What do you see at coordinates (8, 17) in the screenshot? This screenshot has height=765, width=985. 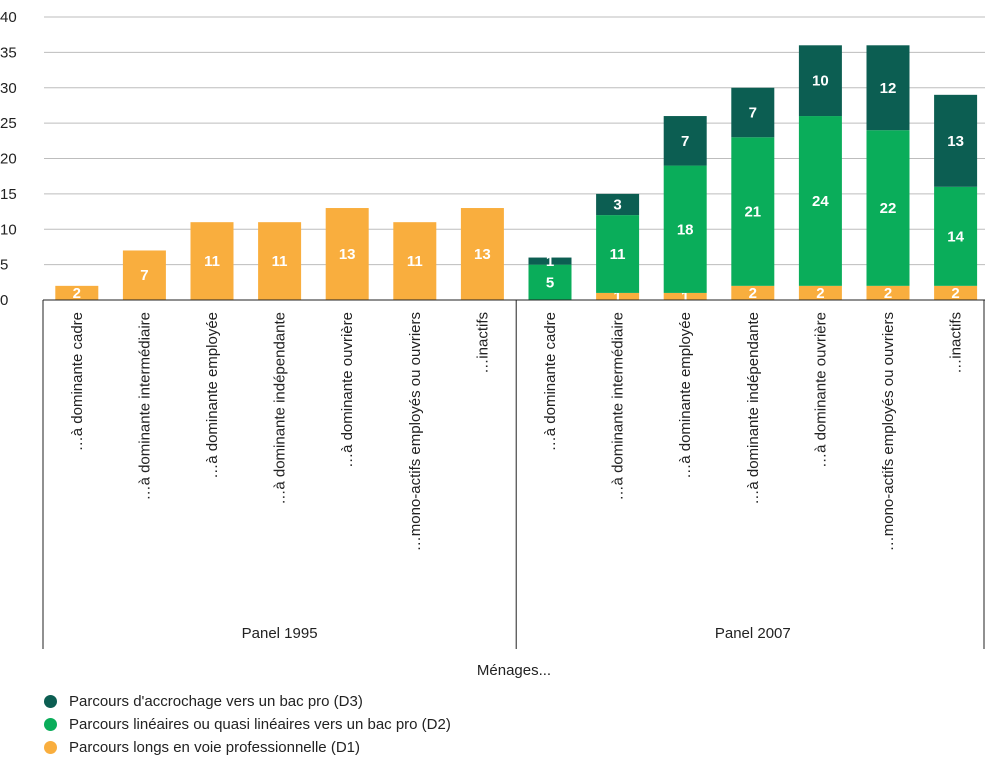 I see `y-tick-label: 40` at bounding box center [8, 17].